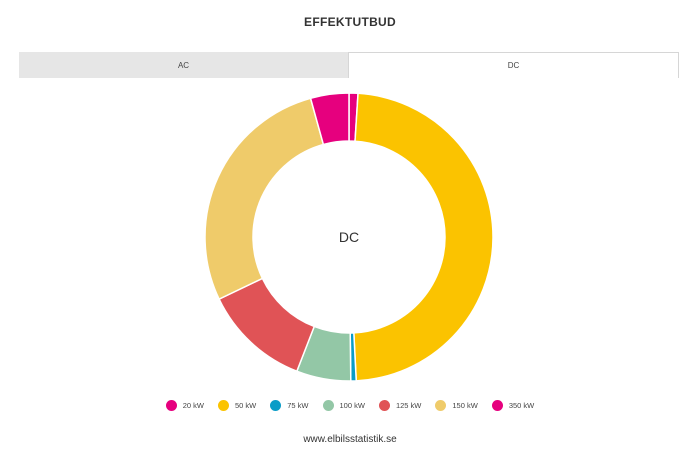  I want to click on legend-label: 350 kW, so click(521, 405).